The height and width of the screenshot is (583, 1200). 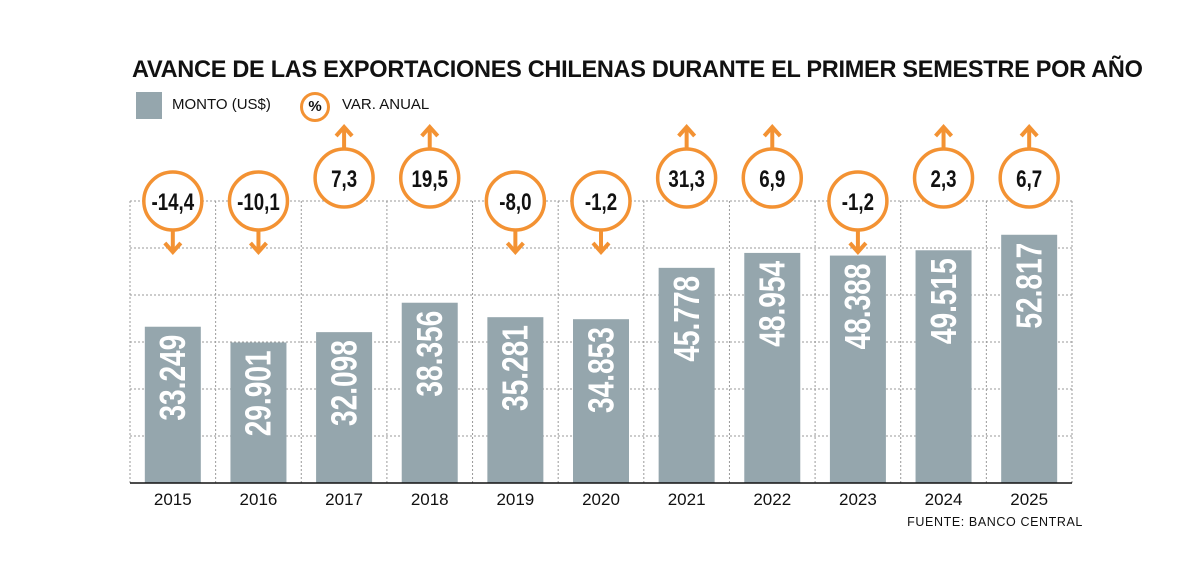 I want to click on variation-label: 31,3, so click(x=686, y=179).